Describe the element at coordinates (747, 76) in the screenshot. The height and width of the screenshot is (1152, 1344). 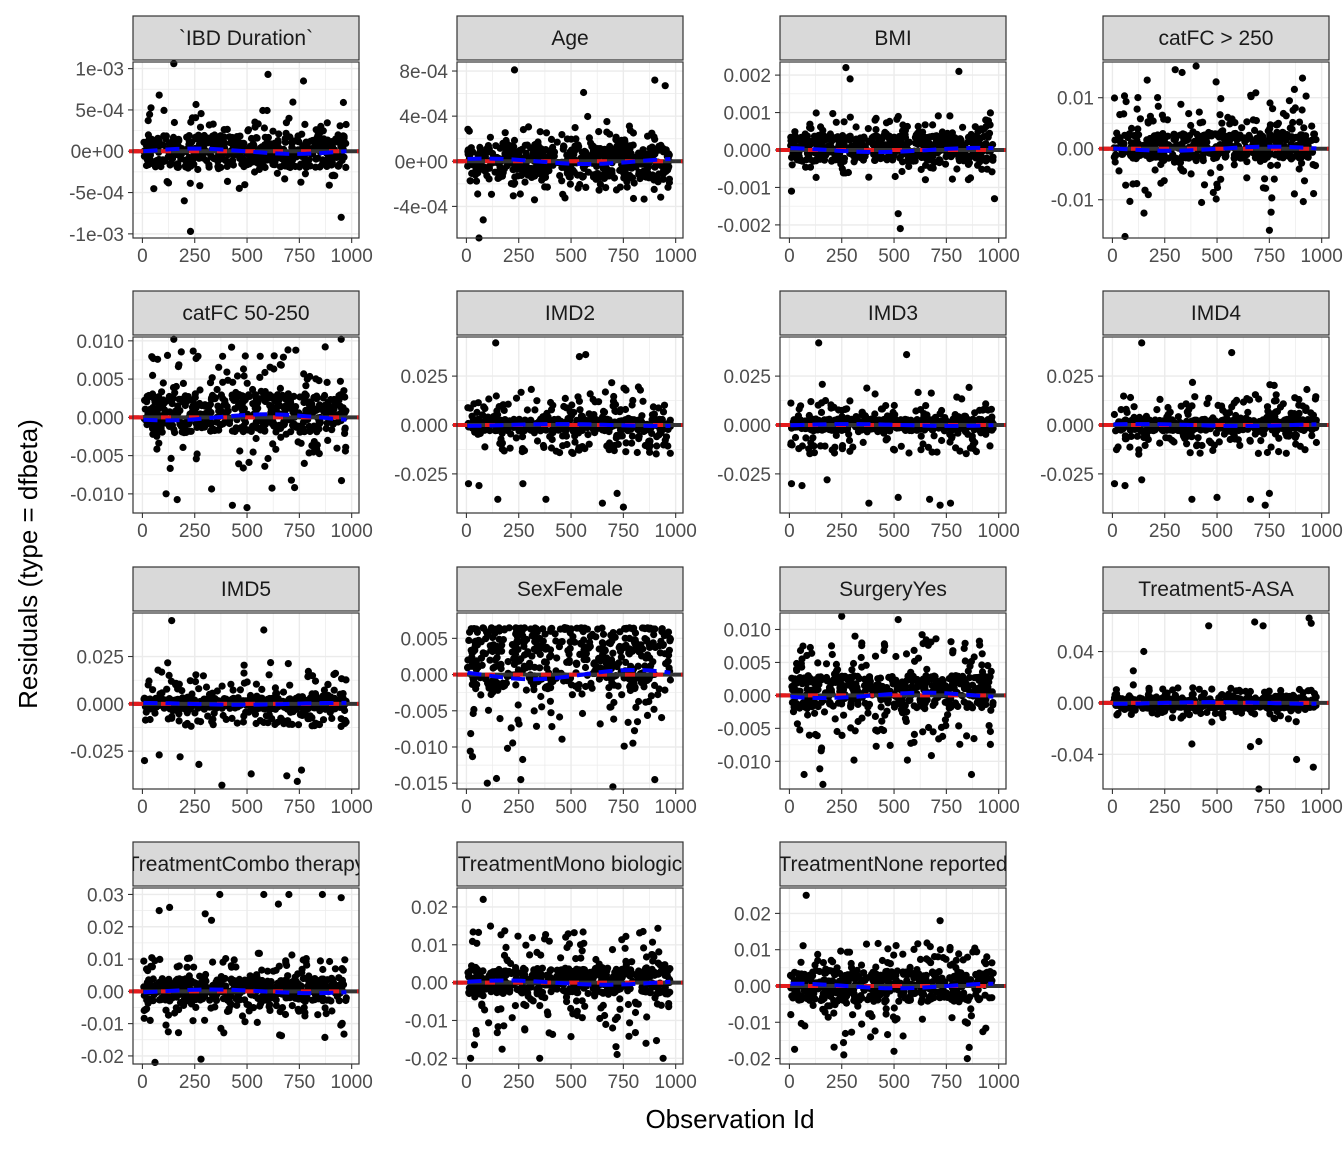
I see `y-tick-label: 0.002` at that location.